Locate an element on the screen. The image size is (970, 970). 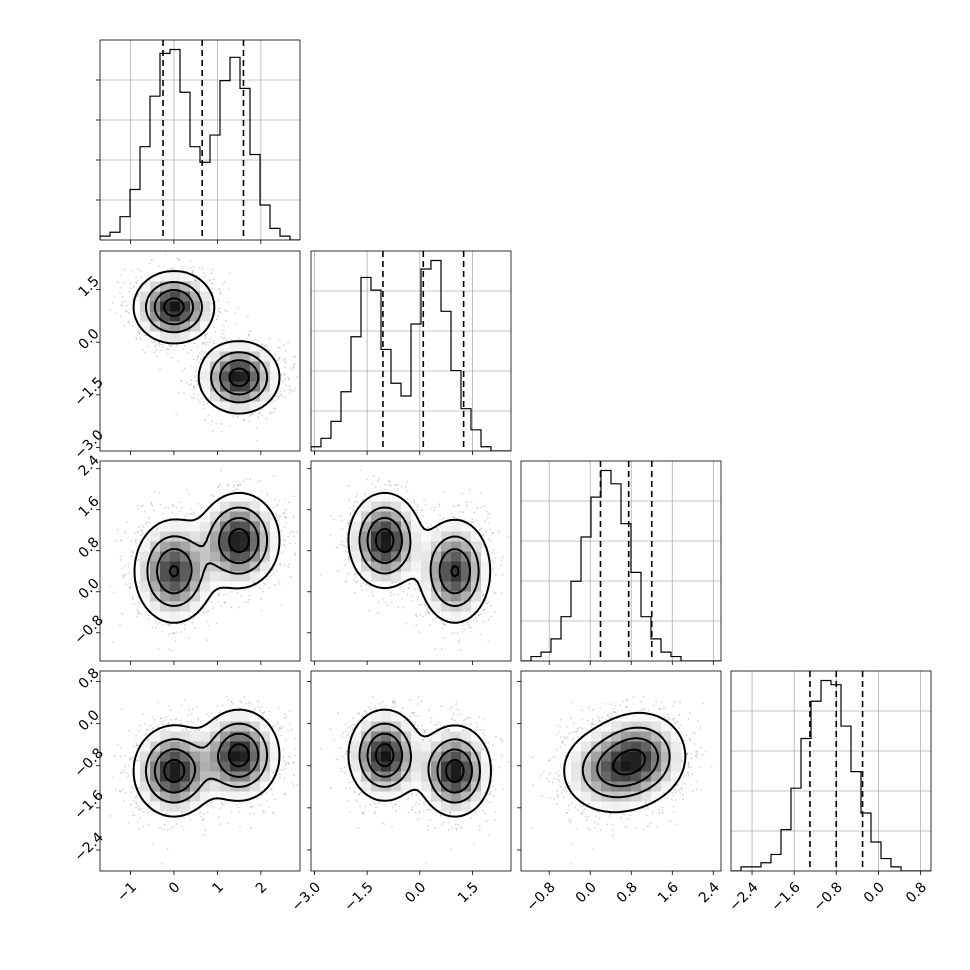
panel-frame is located at coordinates (200, 351).